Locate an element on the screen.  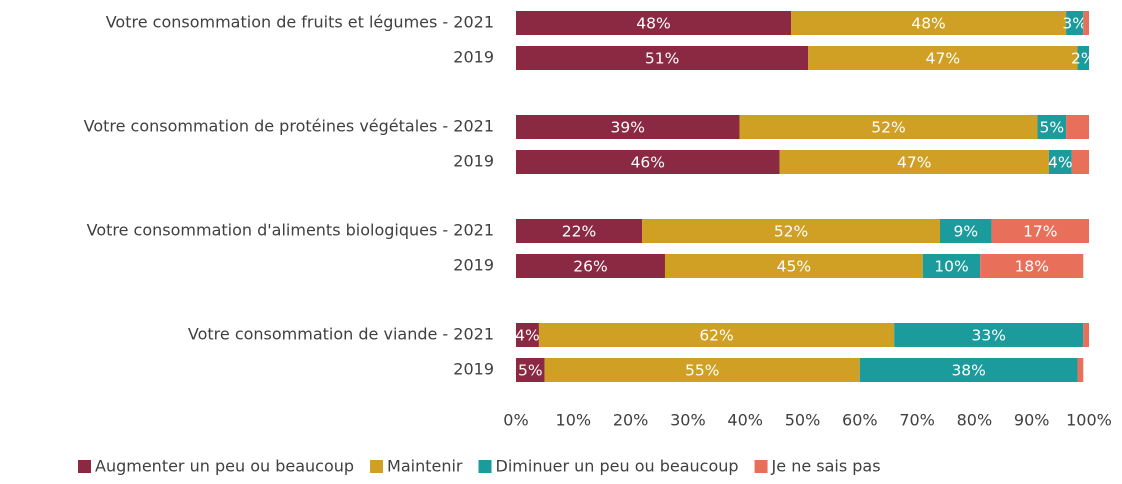
data-label: 9% is located at coordinates (966, 232).